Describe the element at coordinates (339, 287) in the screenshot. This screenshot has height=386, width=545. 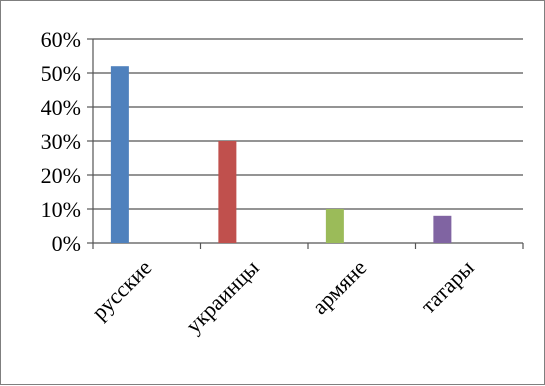
I see `x-category-label: армяне` at that location.